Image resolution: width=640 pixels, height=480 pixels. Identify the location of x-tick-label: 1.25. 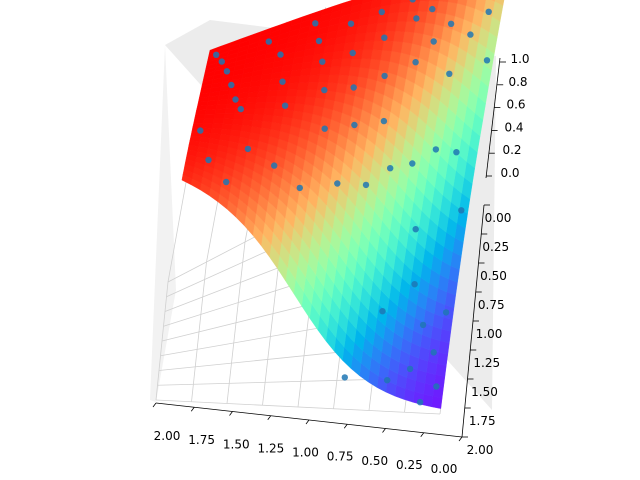
(271, 448).